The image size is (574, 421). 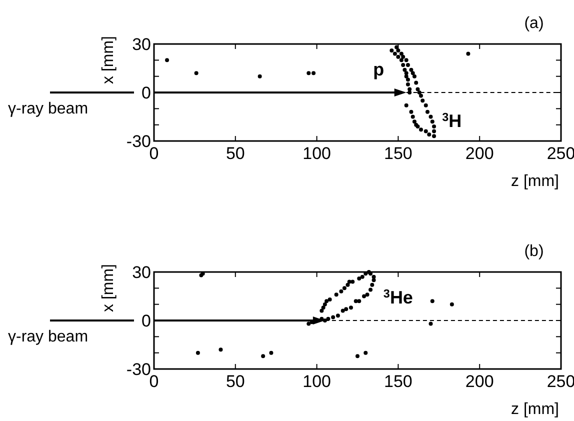 What do you see at coordinates (452, 120) in the screenshot?
I see `annotation: $^{3}$H` at bounding box center [452, 120].